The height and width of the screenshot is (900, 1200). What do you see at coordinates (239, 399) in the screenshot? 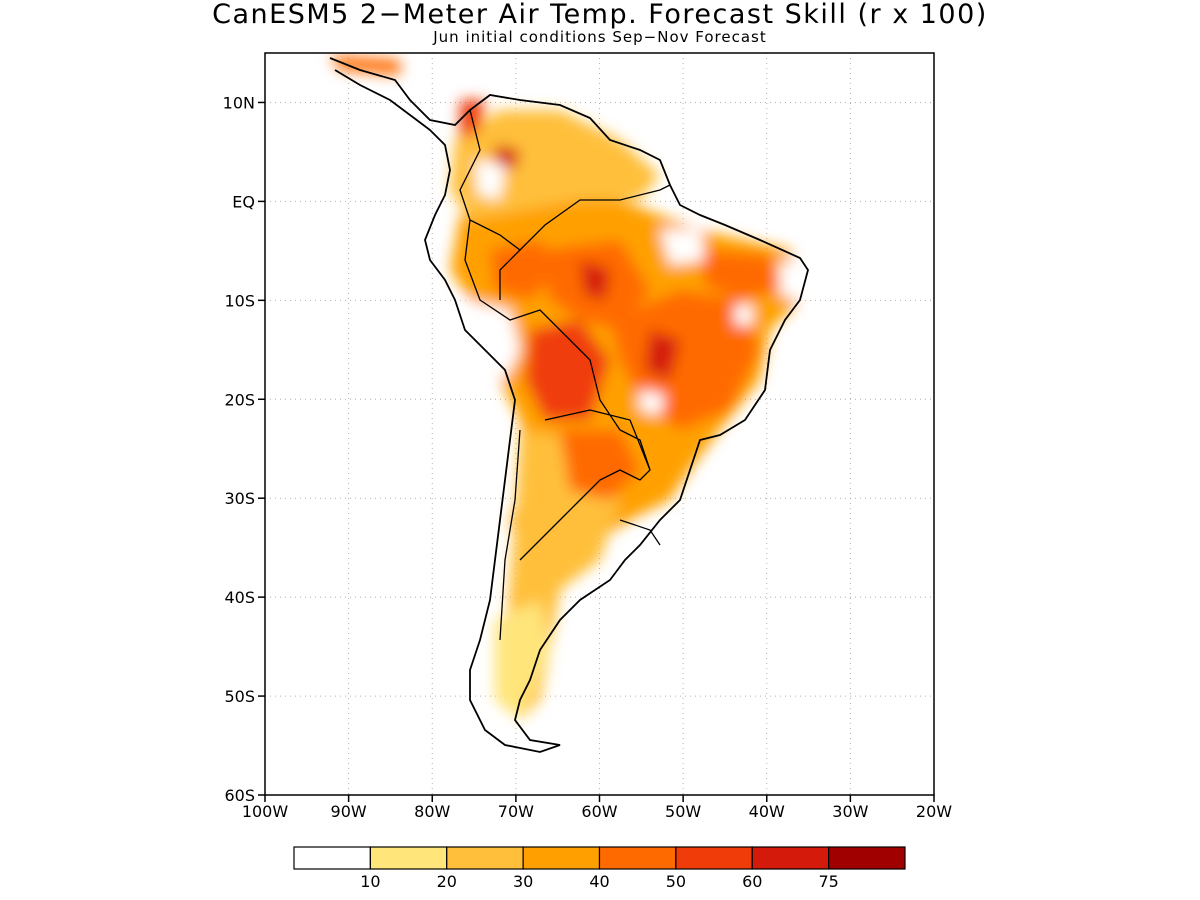
I see `lat-tick-label: 20S` at bounding box center [239, 399].